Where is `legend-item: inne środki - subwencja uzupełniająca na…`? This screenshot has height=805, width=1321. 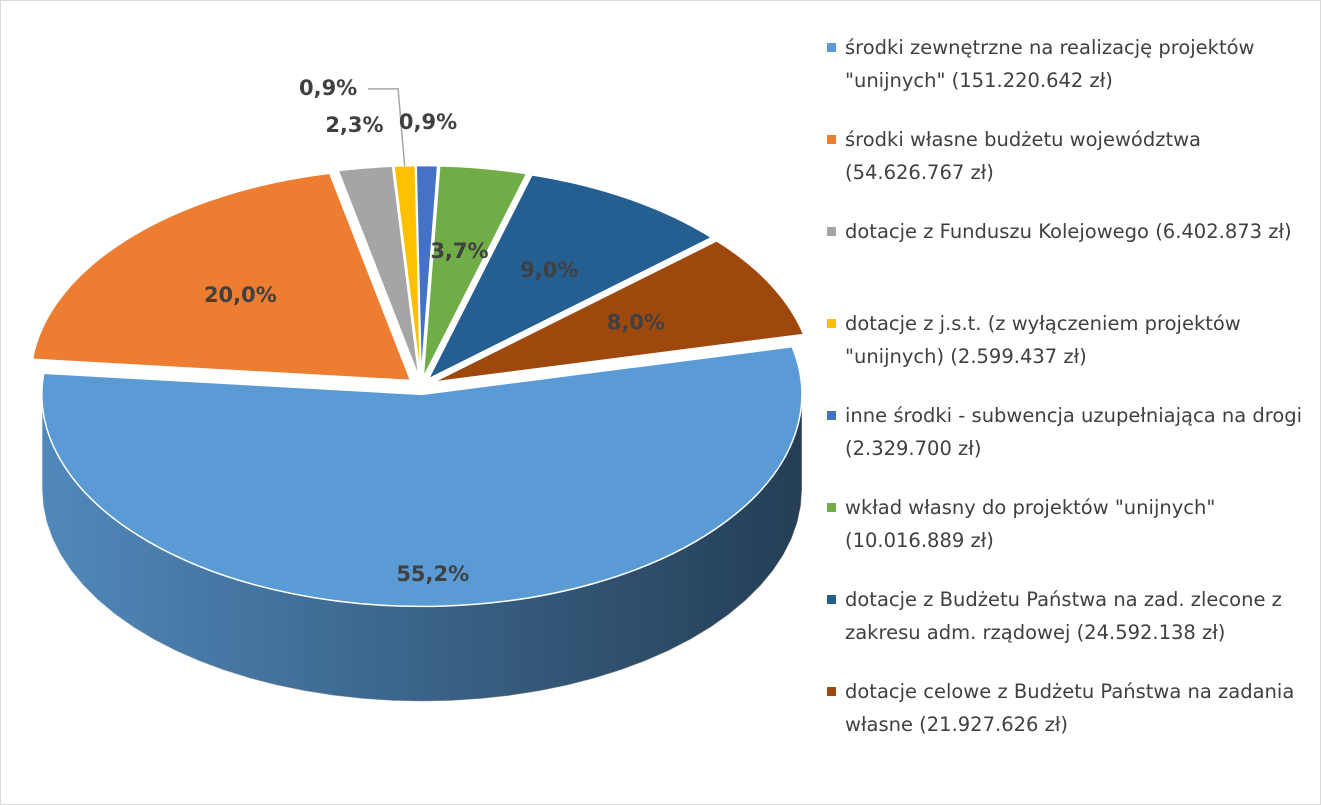
legend-item: inne środki - subwencja uzupełniająca na… is located at coordinates (1068, 445).